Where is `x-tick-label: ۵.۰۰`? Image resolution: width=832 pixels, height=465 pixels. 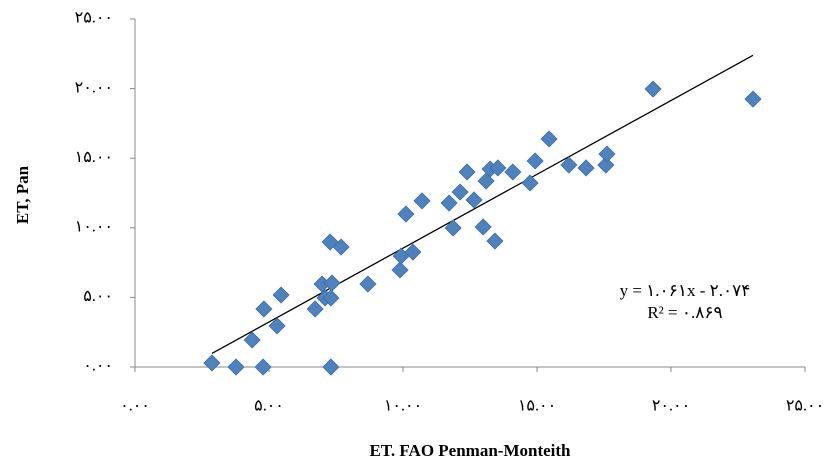
x-tick-label: ۵.۰۰ is located at coordinates (269, 406).